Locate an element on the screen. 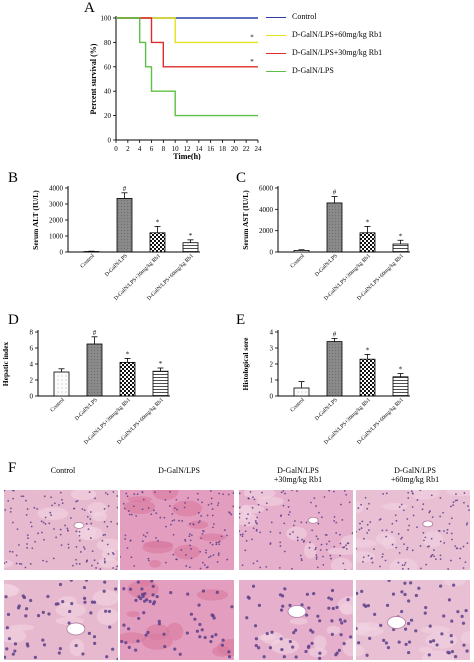  annotation-star: * is located at coordinates (252, 37).